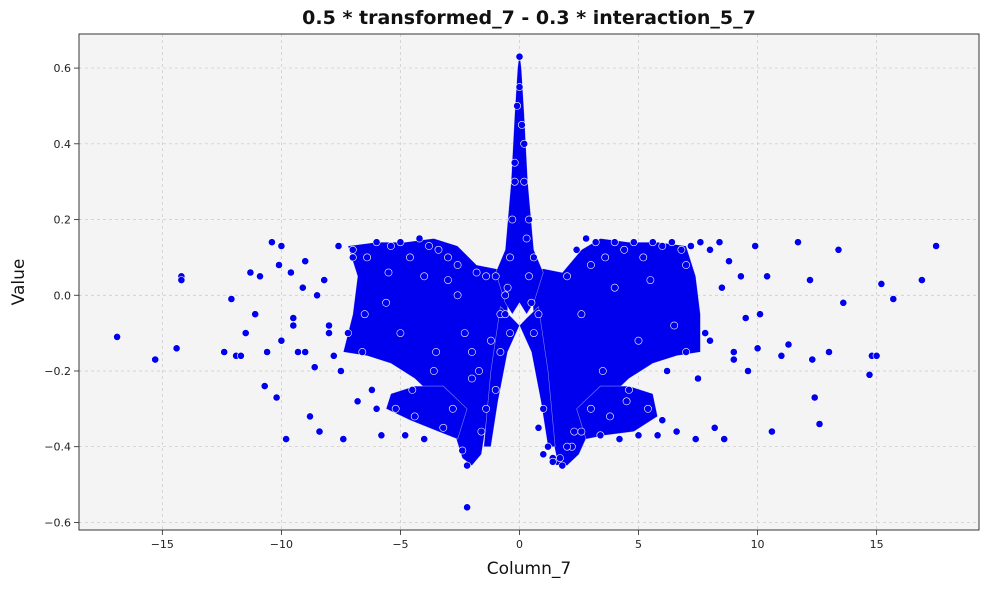 The width and height of the screenshot is (989, 590). I want to click on x-tick-label: 5, so click(638, 544).